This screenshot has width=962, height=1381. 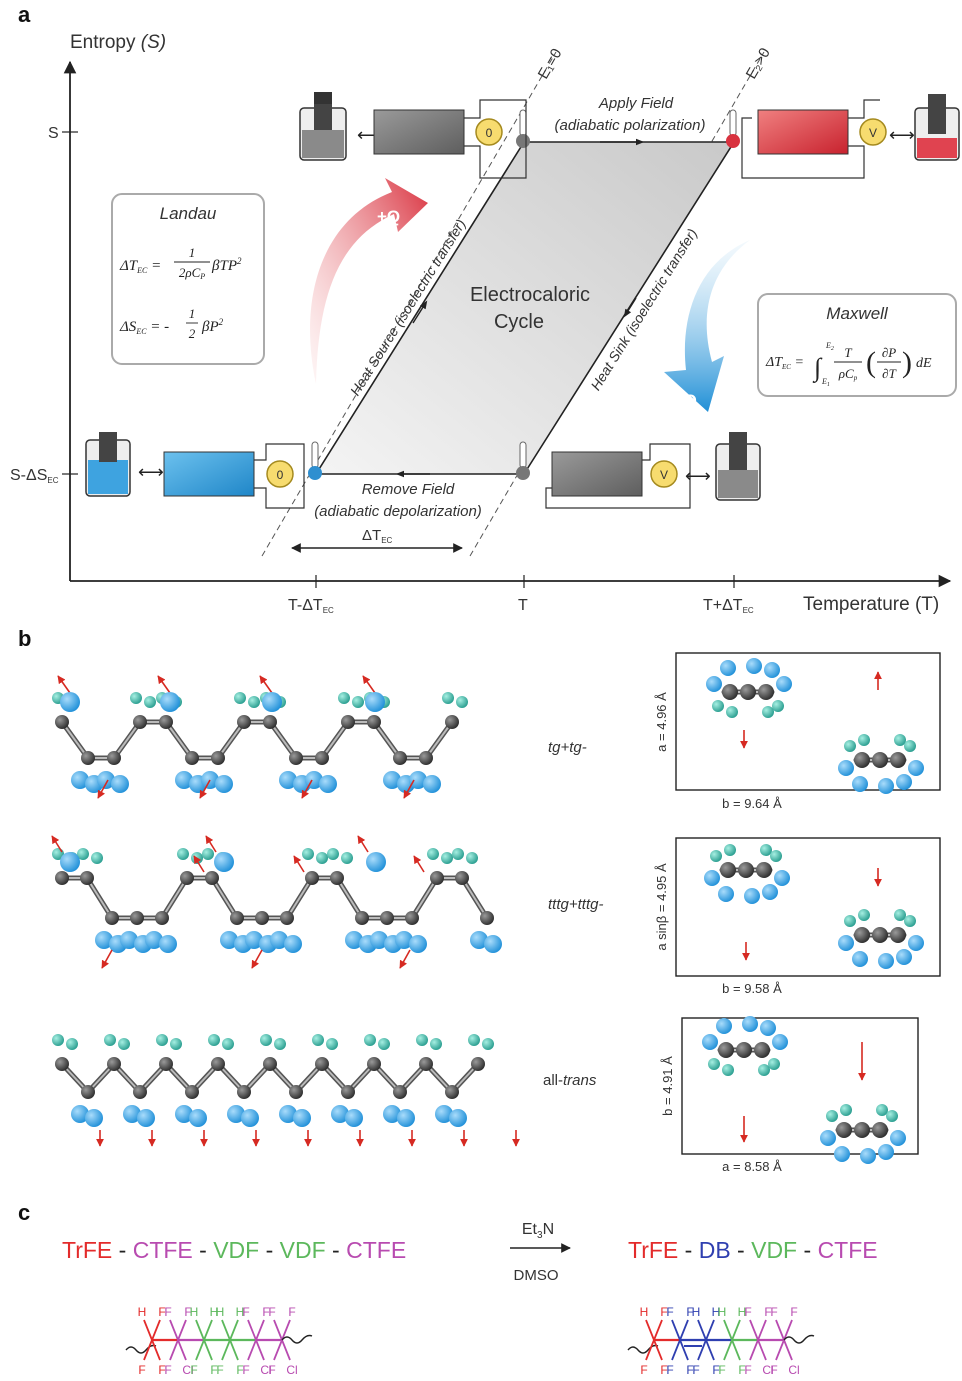 What do you see at coordinates (857, 313) in the screenshot?
I see `maxwell-title: Maxwell` at bounding box center [857, 313].